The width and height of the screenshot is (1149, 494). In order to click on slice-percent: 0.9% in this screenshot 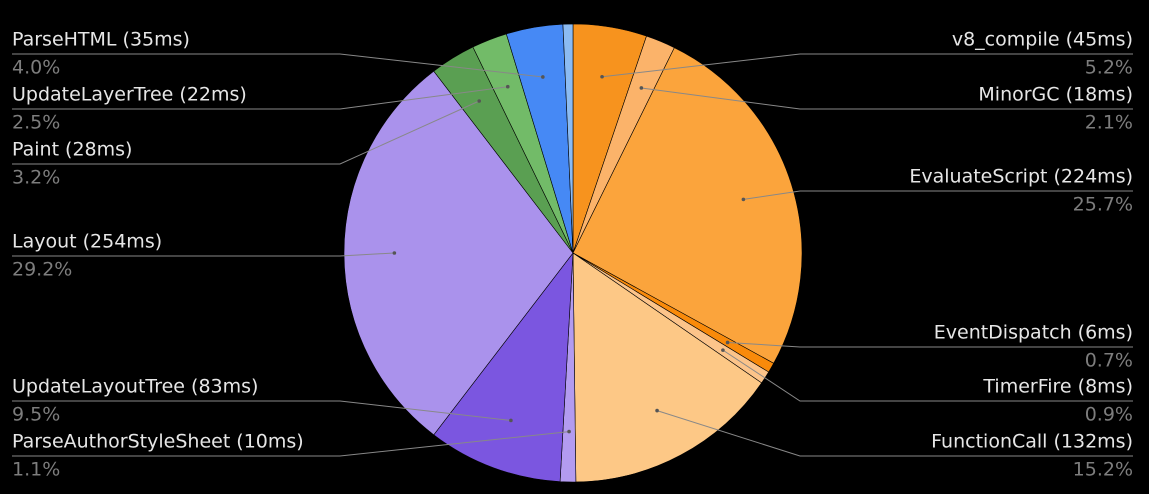, I will do `click(1109, 415)`.